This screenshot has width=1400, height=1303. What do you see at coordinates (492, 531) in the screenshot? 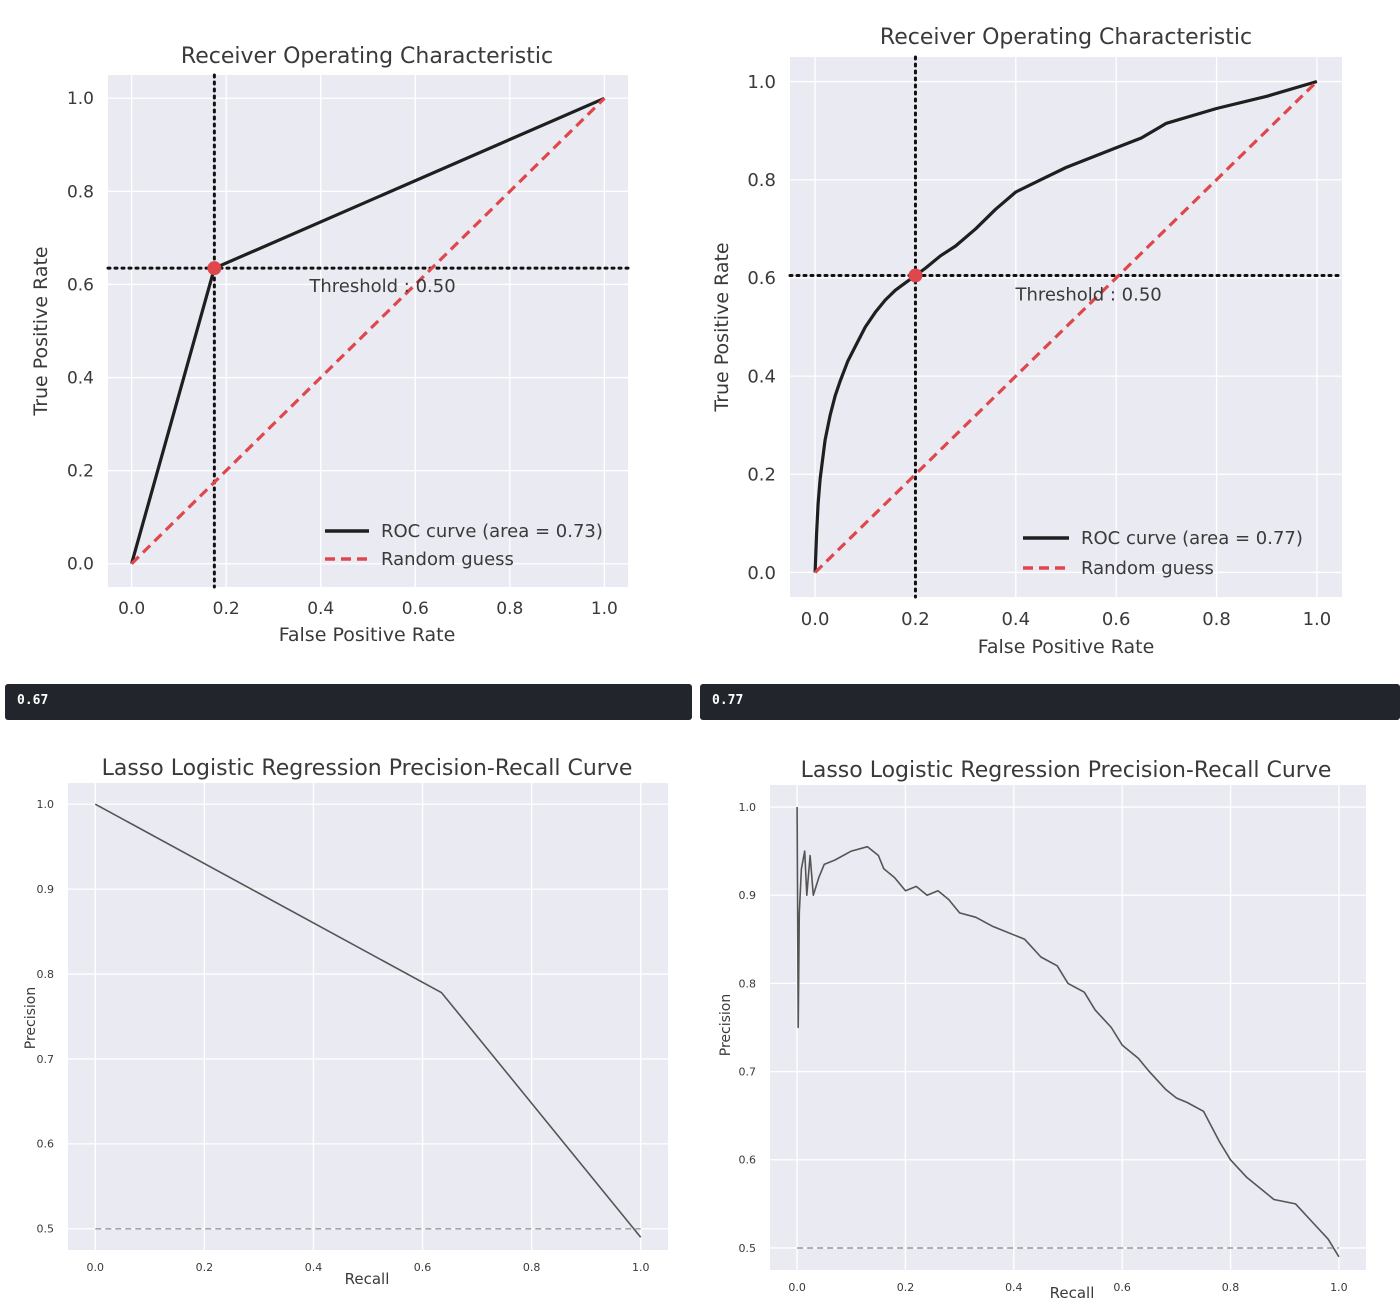
I see `legend-label: ROC curve (area = 0.73)` at bounding box center [492, 531].